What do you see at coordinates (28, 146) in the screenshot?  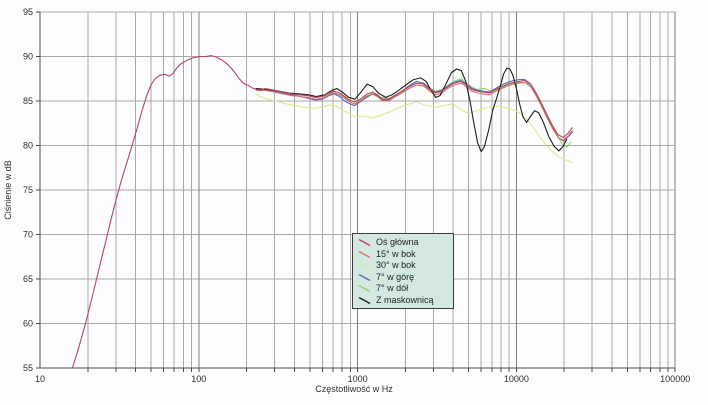 I see `y-tick-label: 80` at bounding box center [28, 146].